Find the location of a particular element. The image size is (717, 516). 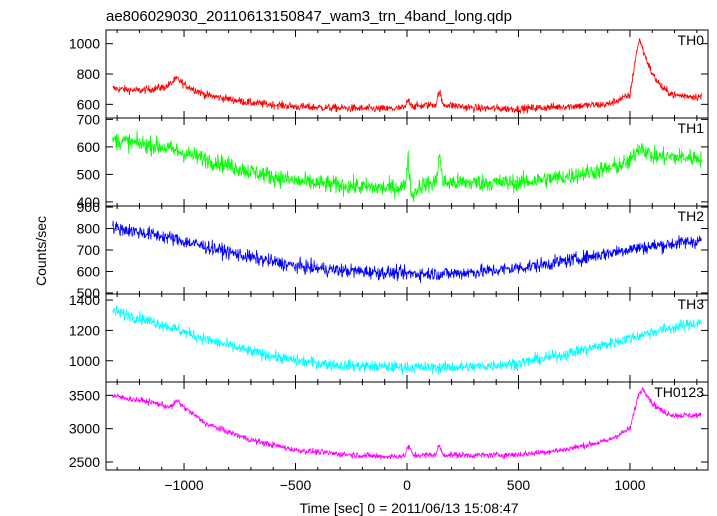

panel-frame-th0123 is located at coordinates (407, 426).